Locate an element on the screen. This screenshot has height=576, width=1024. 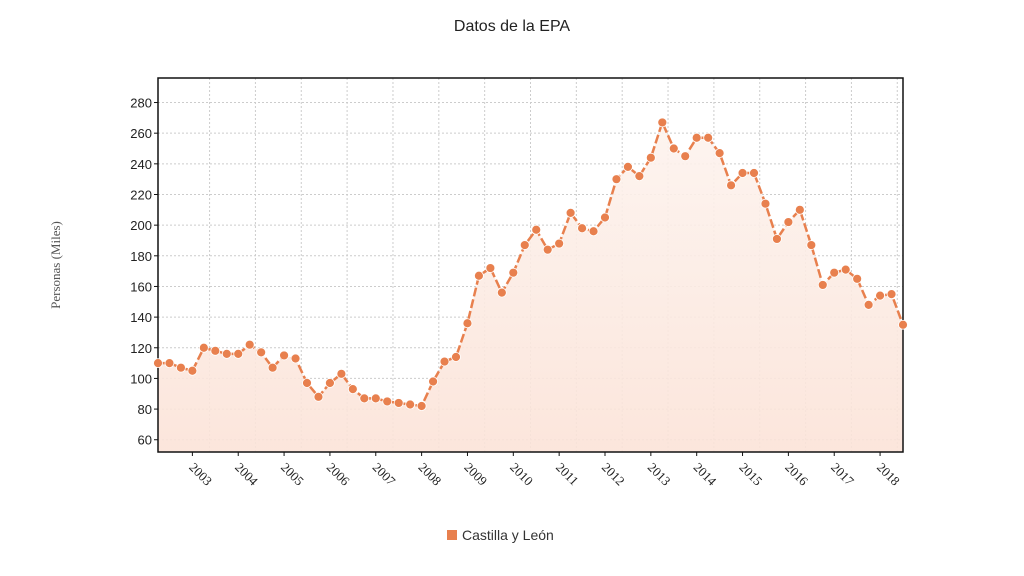
x-tick-label: 2009 is located at coordinates (475, 474).